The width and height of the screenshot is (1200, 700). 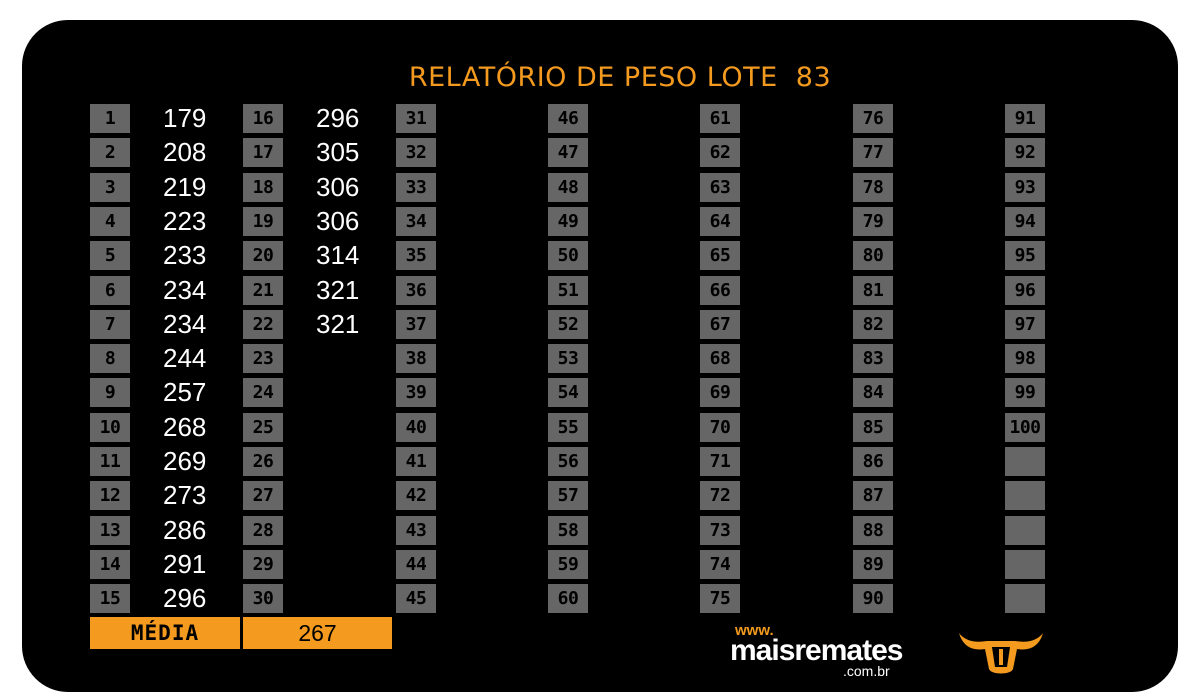 I want to click on lot-number-14: 14, so click(x=110, y=564).